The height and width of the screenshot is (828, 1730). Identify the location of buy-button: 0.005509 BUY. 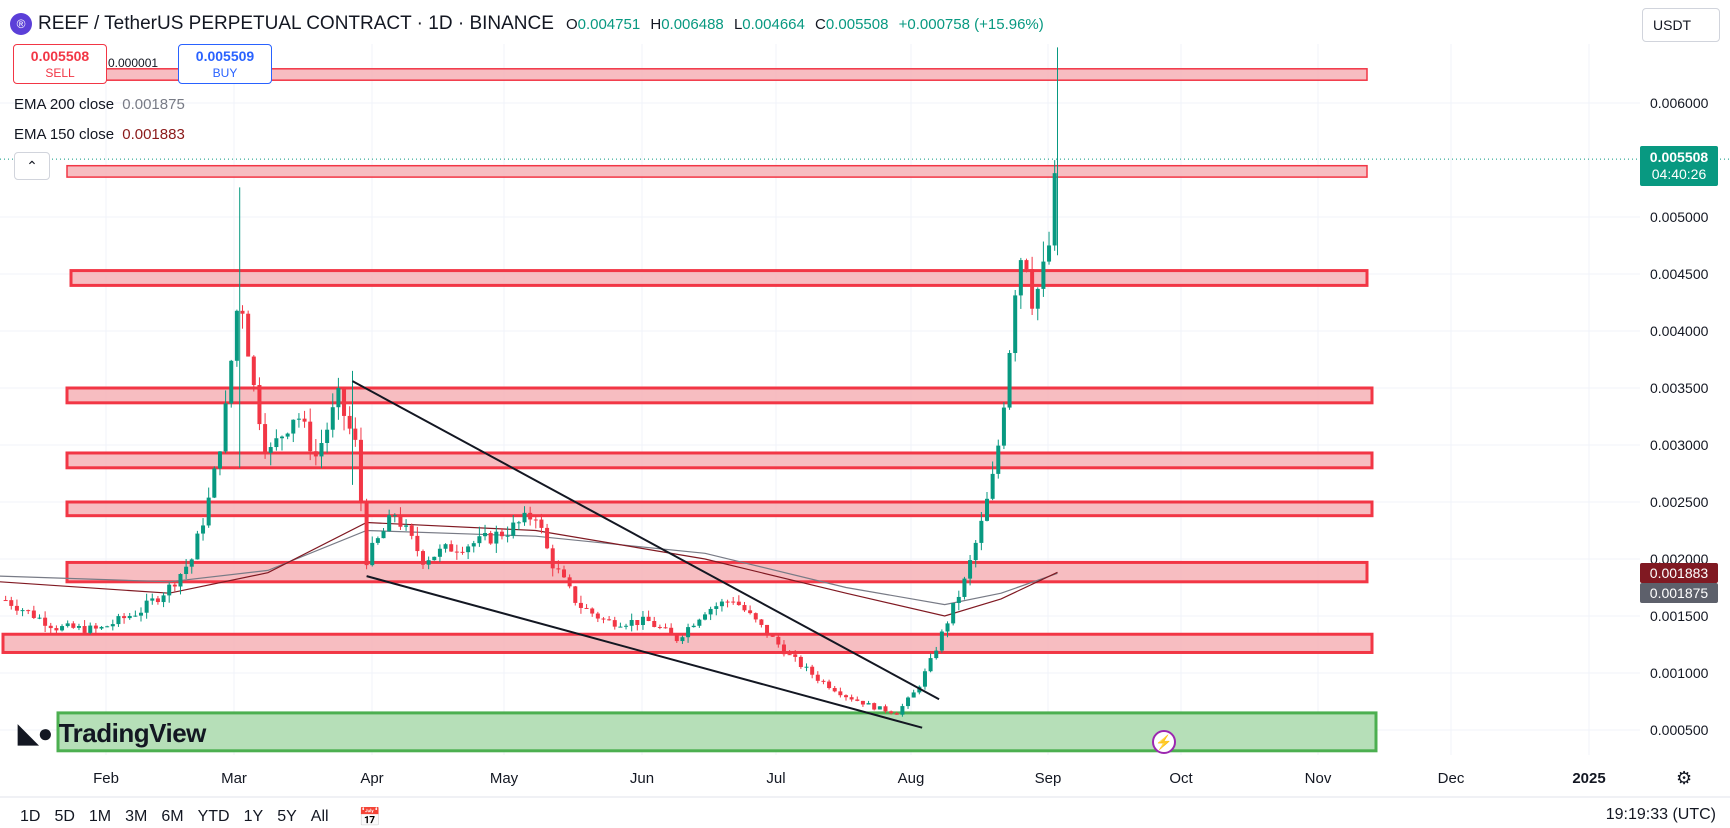
(225, 64).